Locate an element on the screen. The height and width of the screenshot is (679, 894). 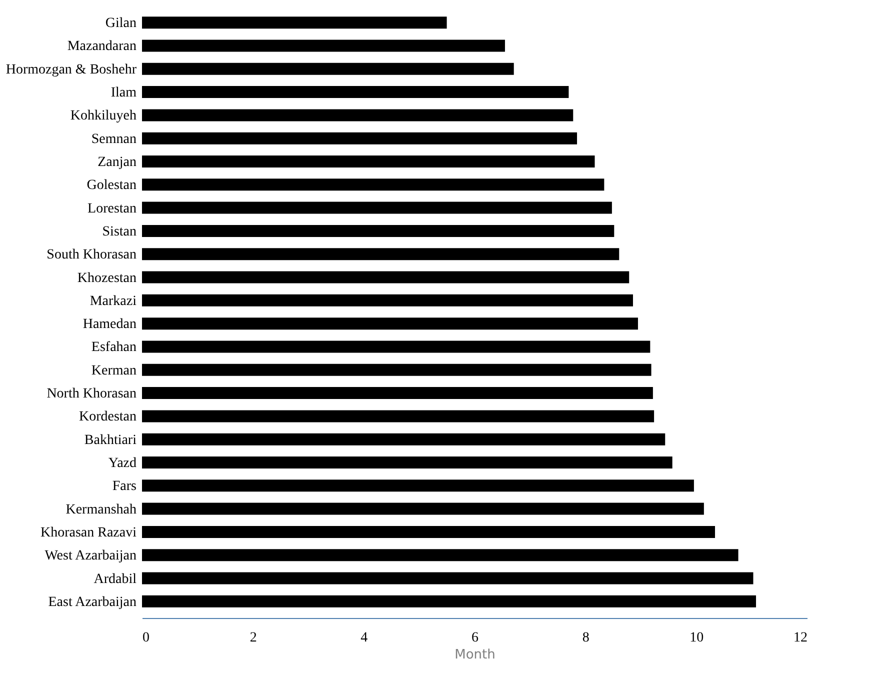
y-tick-label: South Khorasan is located at coordinates (91, 255).